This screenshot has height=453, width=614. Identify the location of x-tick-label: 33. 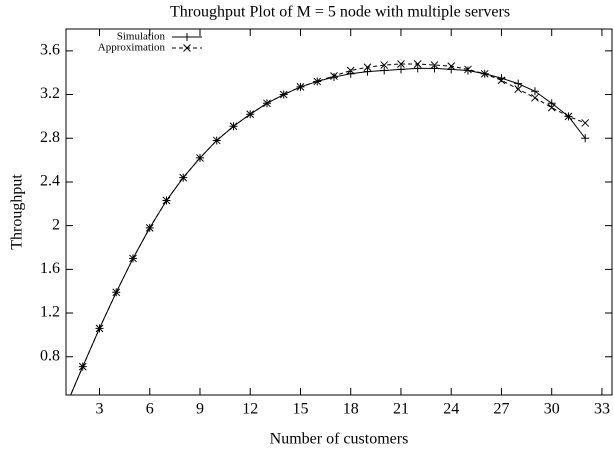
(602, 409).